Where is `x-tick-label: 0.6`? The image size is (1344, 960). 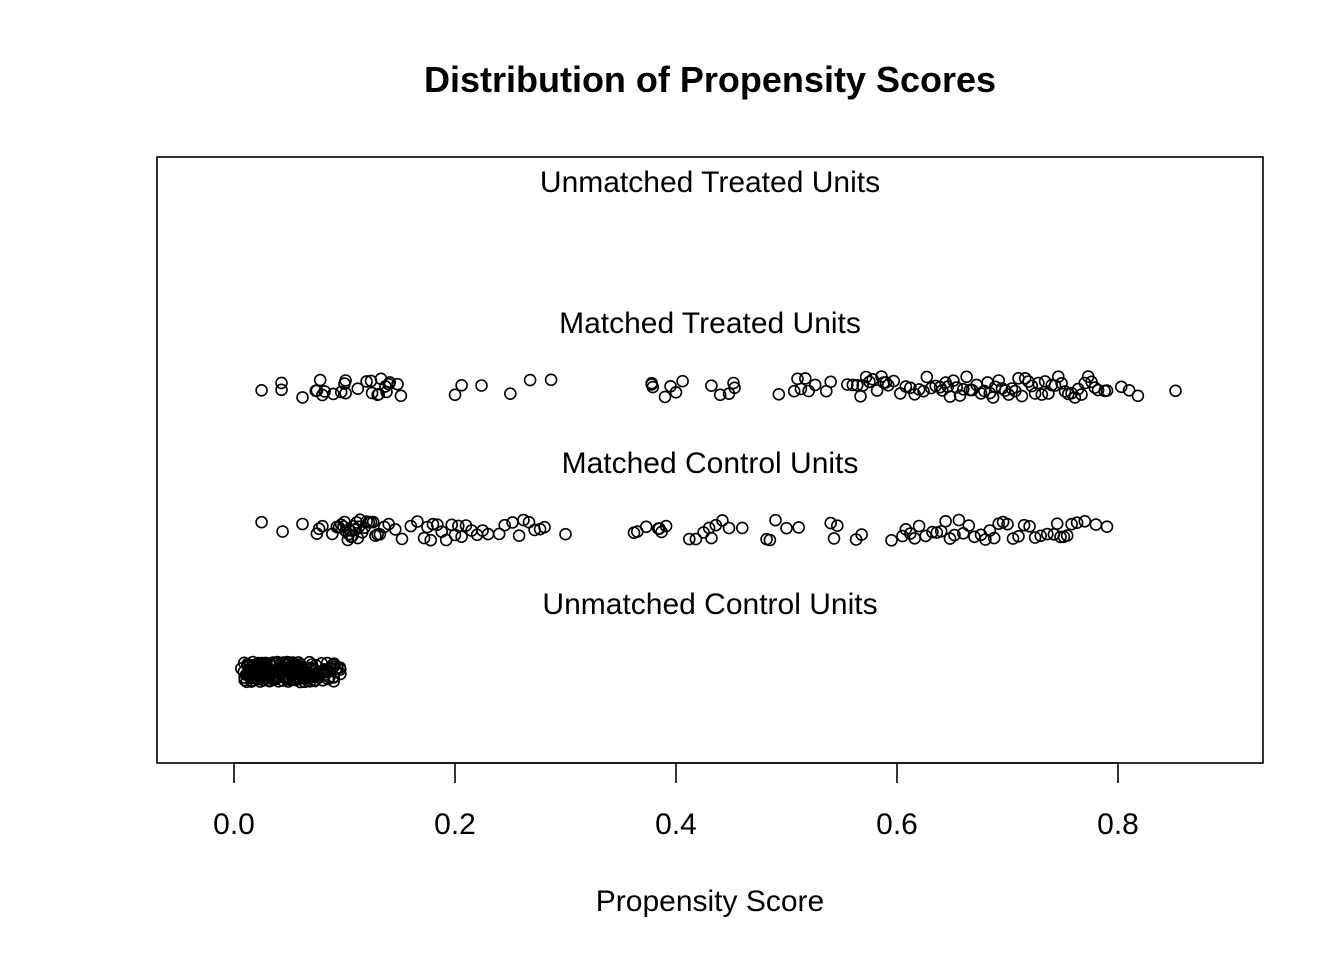
x-tick-label: 0.6 is located at coordinates (897, 824).